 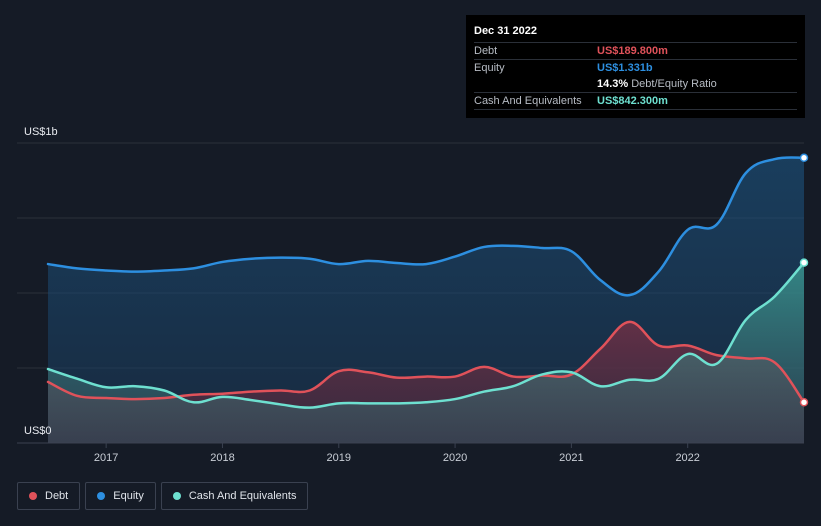 I want to click on cash-dot-icon, so click(x=176, y=496).